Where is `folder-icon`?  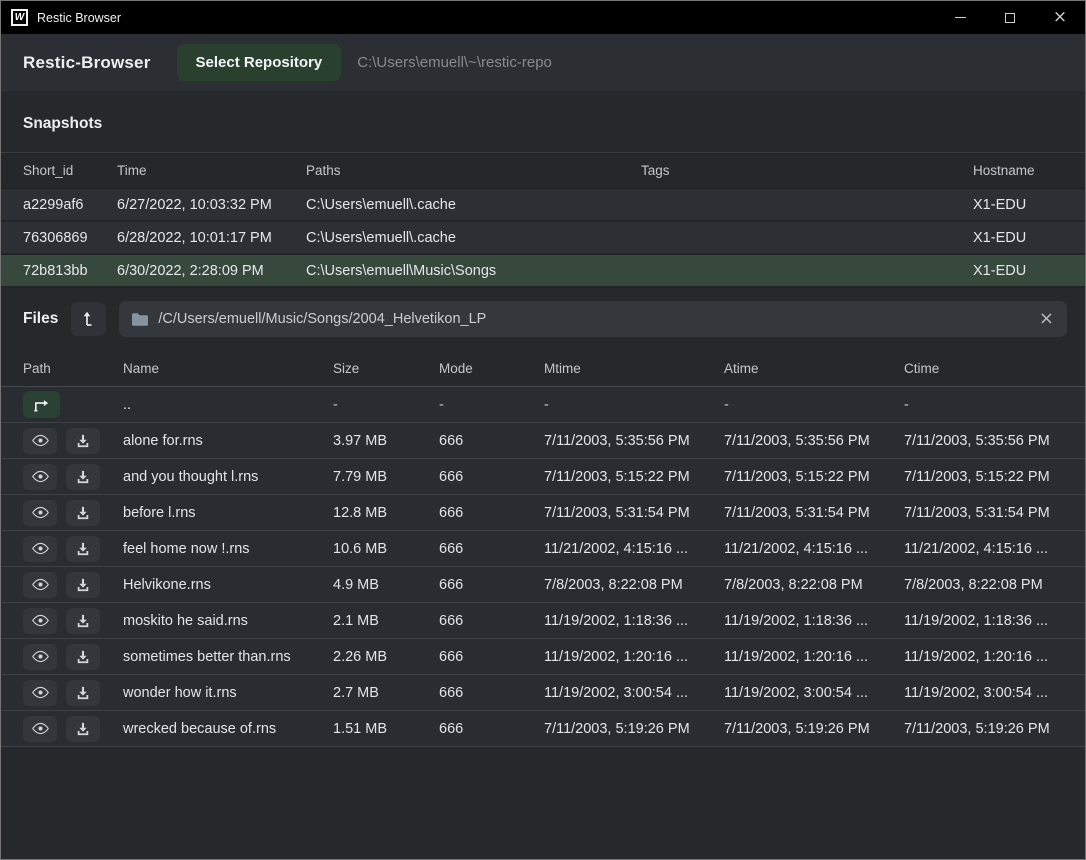
folder-icon is located at coordinates (140, 319).